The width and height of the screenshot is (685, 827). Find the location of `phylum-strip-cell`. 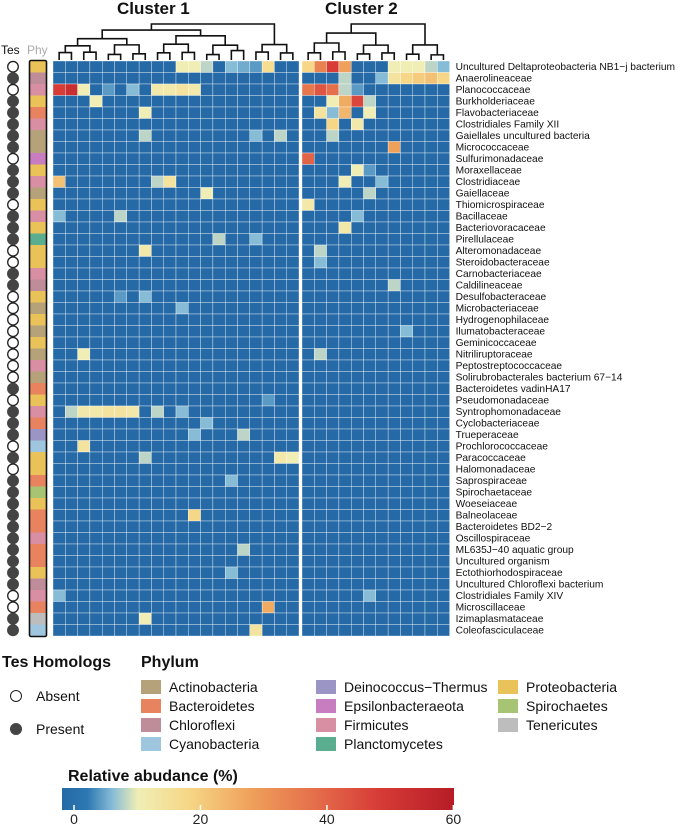

phylum-strip-cell is located at coordinates (38, 193).